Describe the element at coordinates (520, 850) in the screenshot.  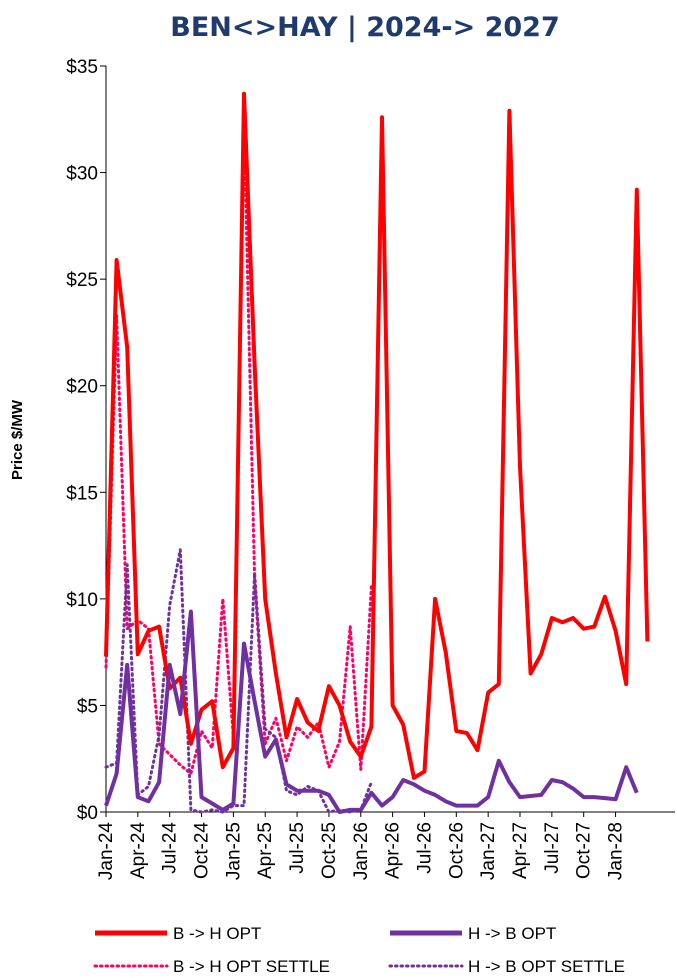
I see `x-tick-label: Apr-27` at that location.